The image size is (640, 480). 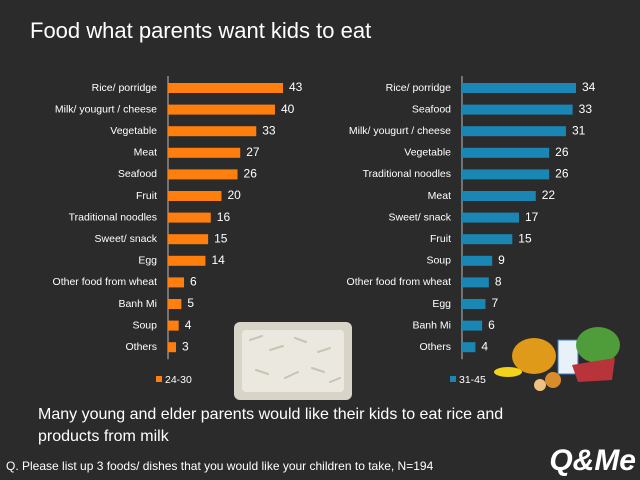 I want to click on rice-image, so click(x=293, y=361).